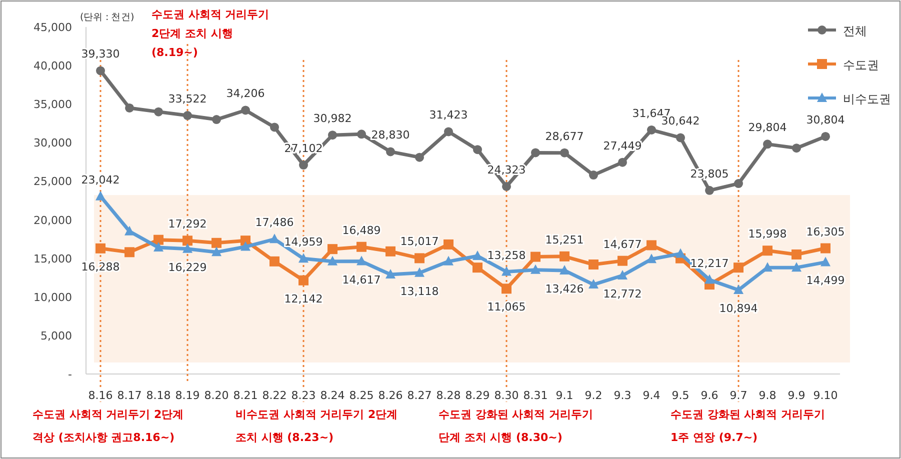 The height and width of the screenshot is (459, 901). Describe the element at coordinates (825, 119) in the screenshot. I see `data-label: 30,804` at that location.